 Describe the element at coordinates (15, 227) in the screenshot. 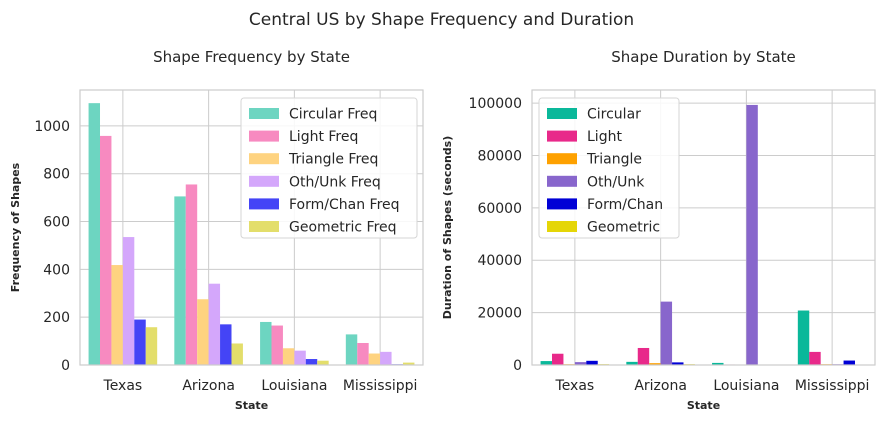

I see `panel-1-ylabel: Frequency of Shapes` at that location.